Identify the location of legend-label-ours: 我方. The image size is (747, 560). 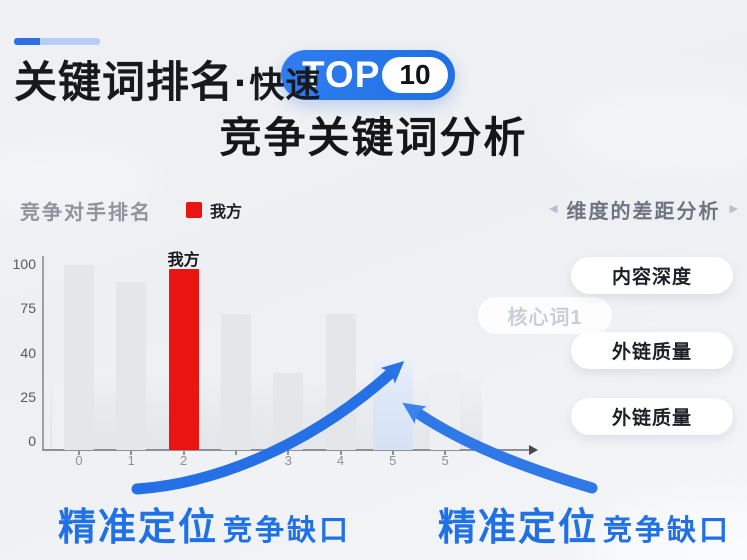
(226, 212).